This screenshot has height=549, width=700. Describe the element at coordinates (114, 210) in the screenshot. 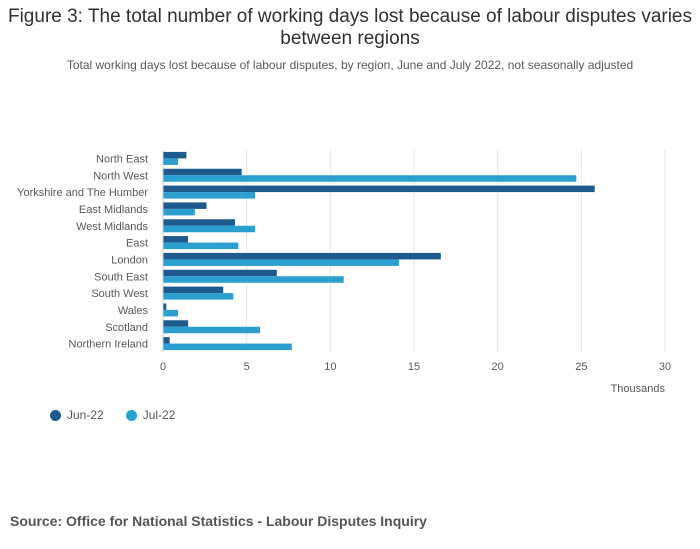

I see `category-label: East Midlands` at that location.